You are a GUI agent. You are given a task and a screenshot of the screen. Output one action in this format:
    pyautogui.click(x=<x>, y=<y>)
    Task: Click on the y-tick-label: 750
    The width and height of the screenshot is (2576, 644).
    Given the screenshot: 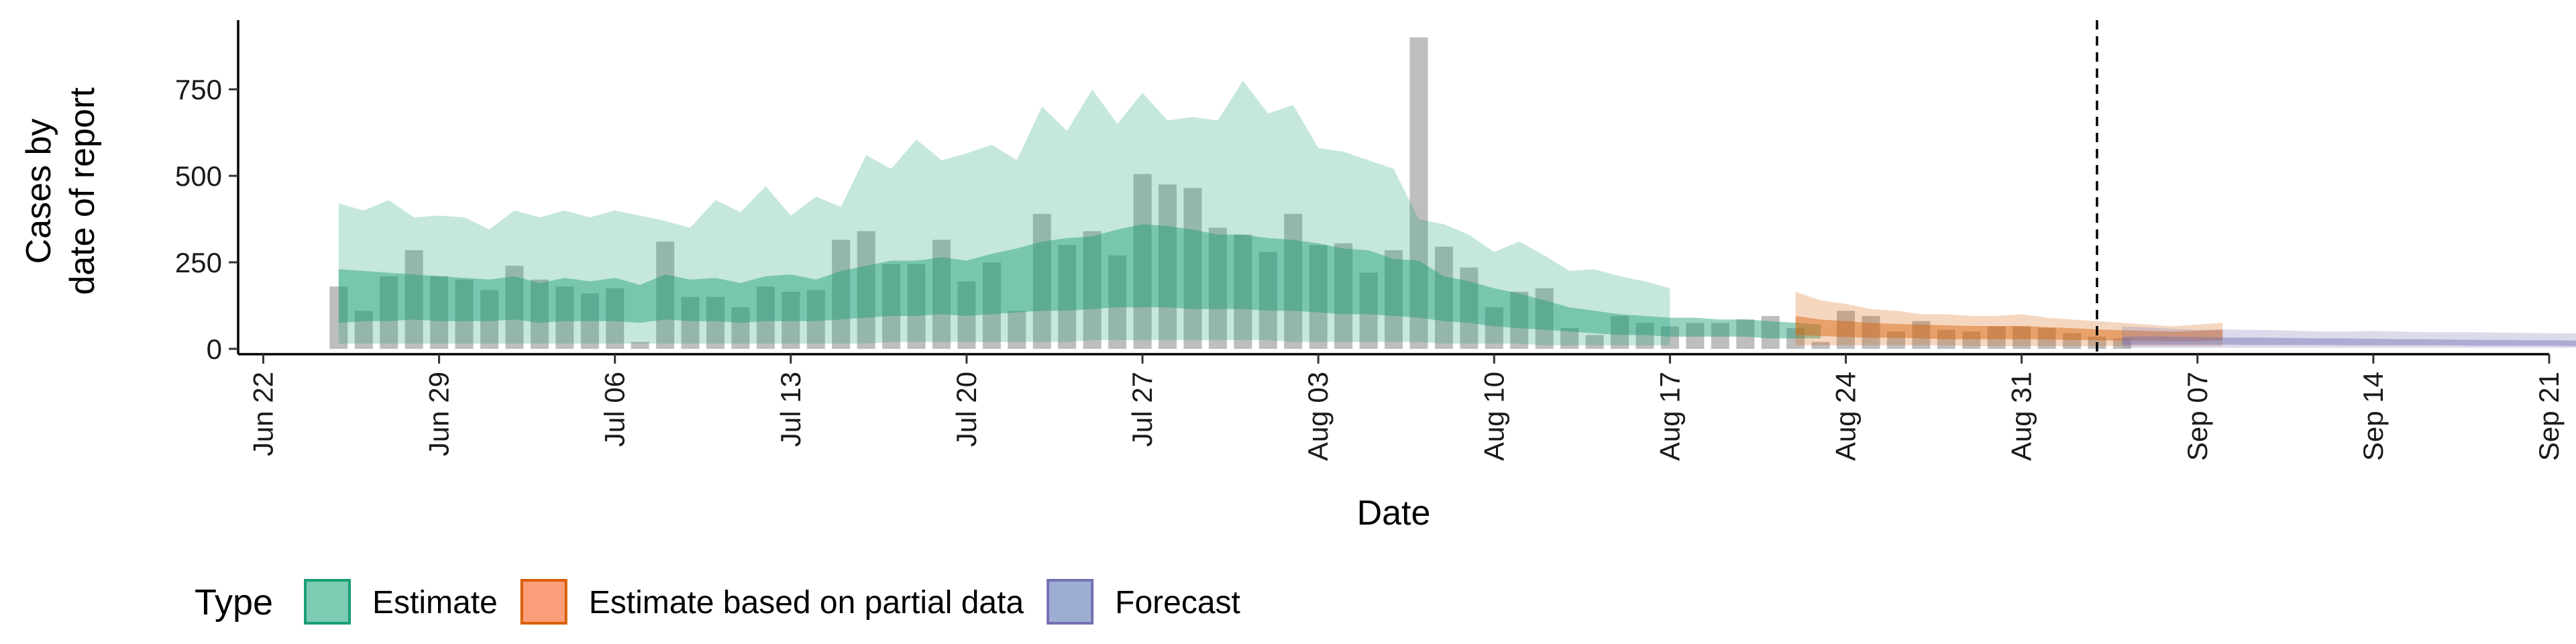 What is the action you would take?
    pyautogui.click(x=198, y=89)
    